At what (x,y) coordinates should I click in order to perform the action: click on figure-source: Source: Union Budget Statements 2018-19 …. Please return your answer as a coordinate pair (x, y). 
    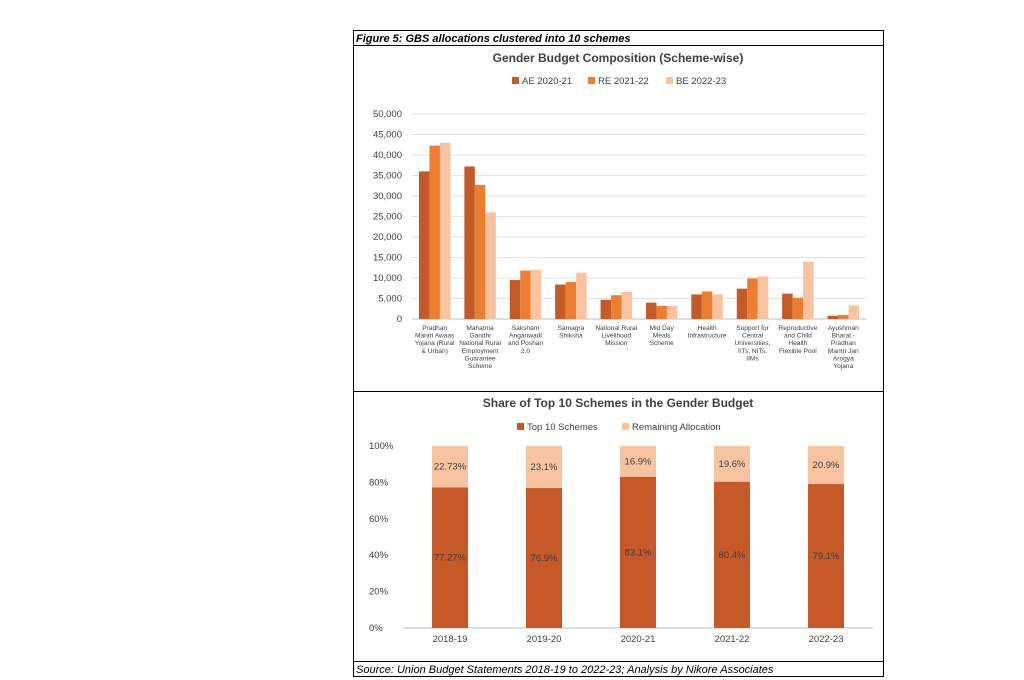
    Looking at the image, I should click on (565, 670).